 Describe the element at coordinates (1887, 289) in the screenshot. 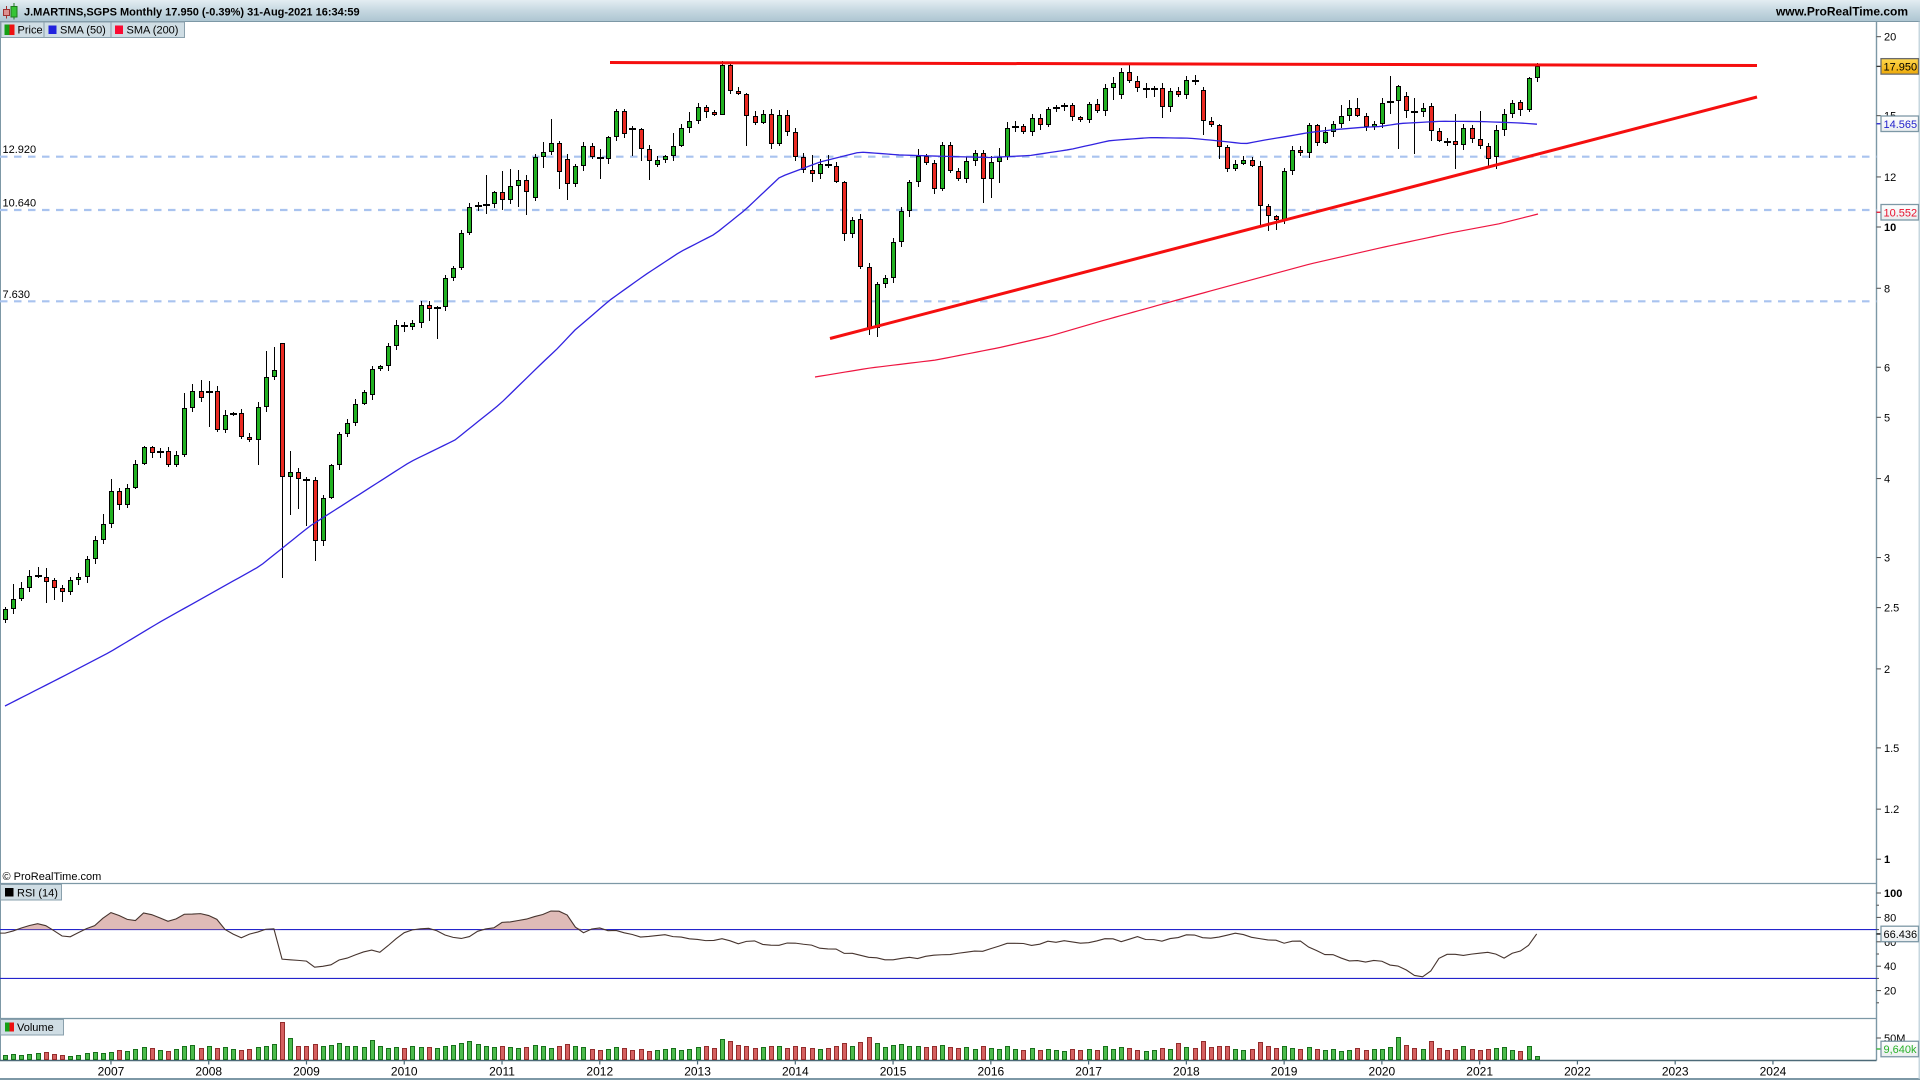

I see `svg-text: 8` at that location.